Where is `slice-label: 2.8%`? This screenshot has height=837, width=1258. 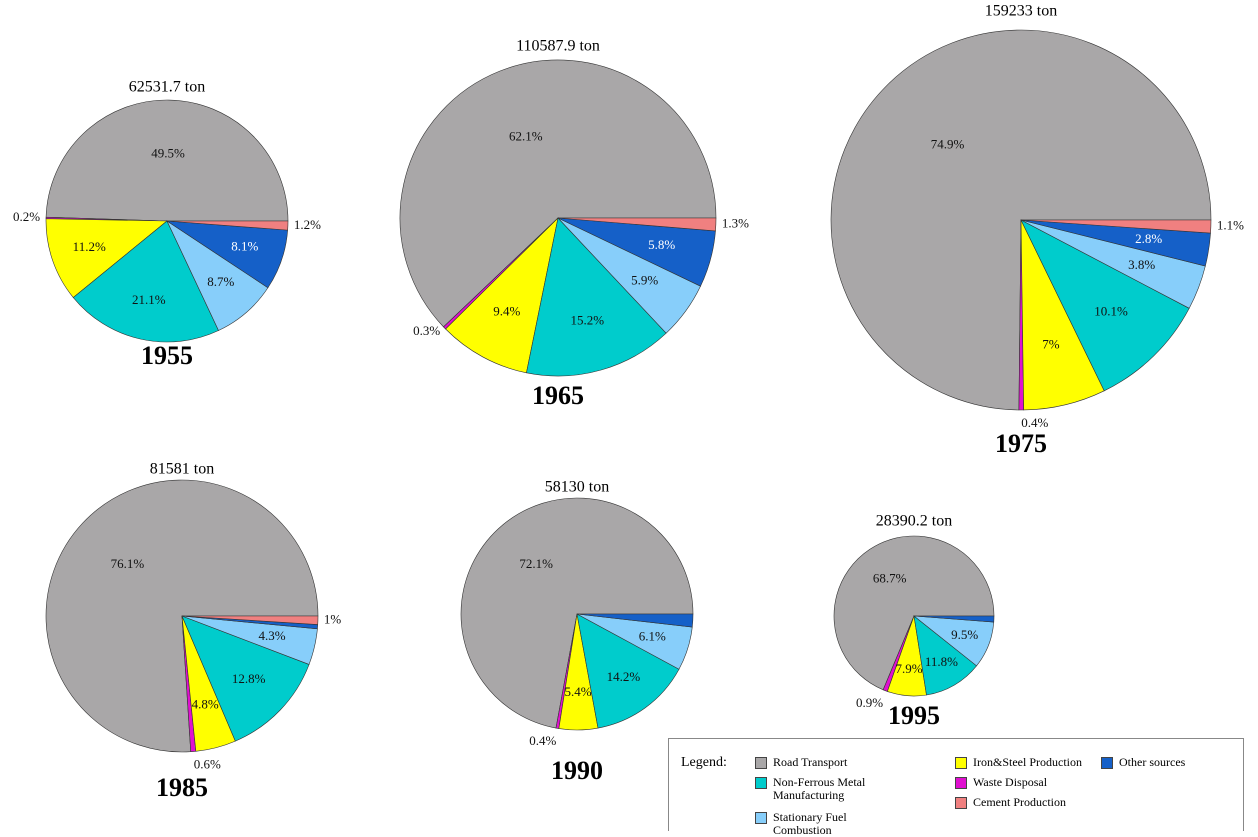 slice-label: 2.8% is located at coordinates (1148, 238).